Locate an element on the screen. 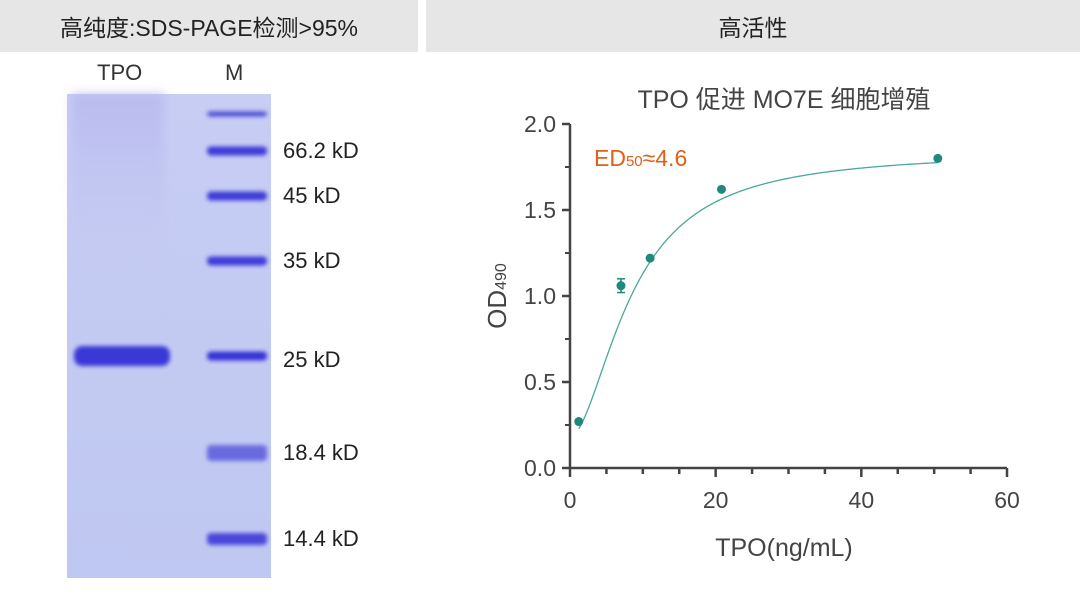 Image resolution: width=1080 pixels, height=601 pixels. x-tick-label-0: 0 is located at coordinates (570, 500).